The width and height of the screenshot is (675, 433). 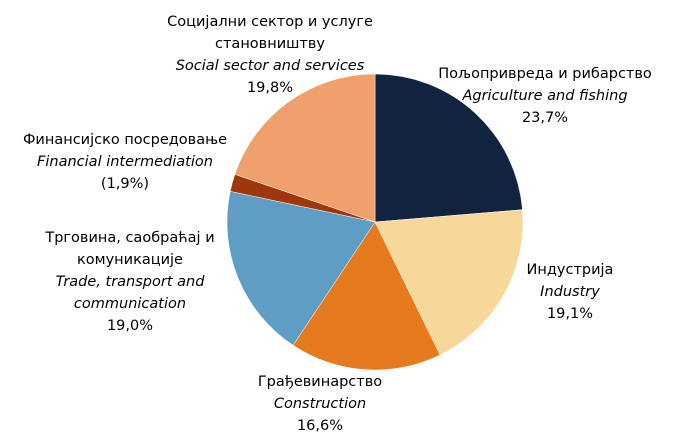 I want to click on value-label: (1,9%), so click(x=125, y=184).